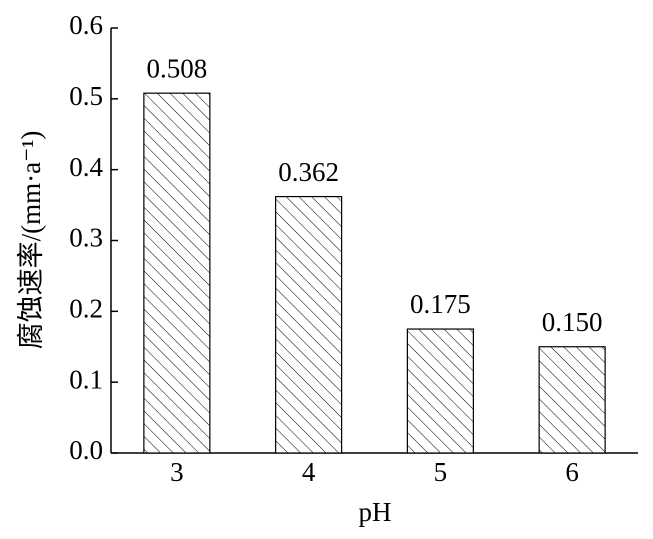 The width and height of the screenshot is (653, 539). Describe the element at coordinates (309, 472) in the screenshot. I see `x-tick-label: 4` at that location.